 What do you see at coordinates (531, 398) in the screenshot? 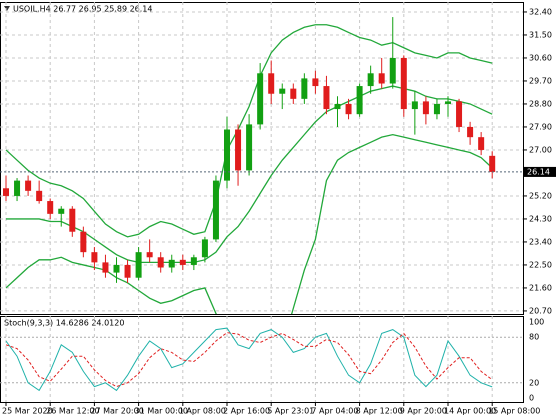
I see `y-tick-label: 0` at bounding box center [531, 398].